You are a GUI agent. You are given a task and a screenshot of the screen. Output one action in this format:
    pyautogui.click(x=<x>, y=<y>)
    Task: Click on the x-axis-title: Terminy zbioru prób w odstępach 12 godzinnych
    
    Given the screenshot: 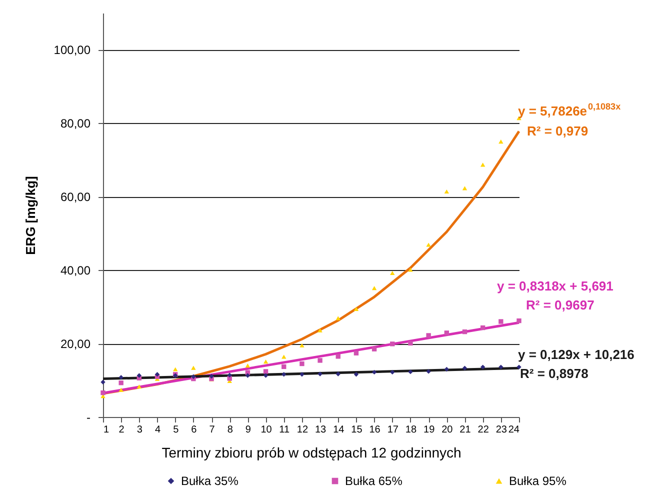 What is the action you would take?
    pyautogui.click(x=312, y=452)
    